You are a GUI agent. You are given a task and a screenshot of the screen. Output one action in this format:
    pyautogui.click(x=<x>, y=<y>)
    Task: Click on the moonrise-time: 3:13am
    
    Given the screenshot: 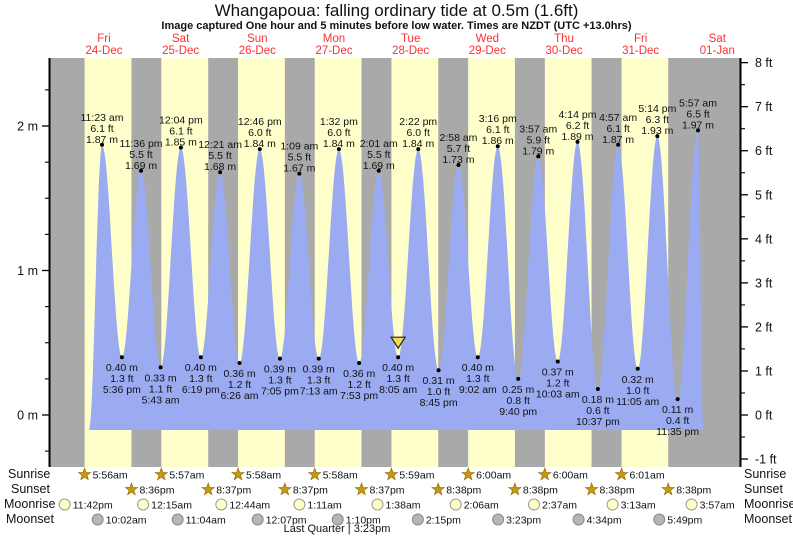 What is the action you would take?
    pyautogui.click(x=638, y=506)
    